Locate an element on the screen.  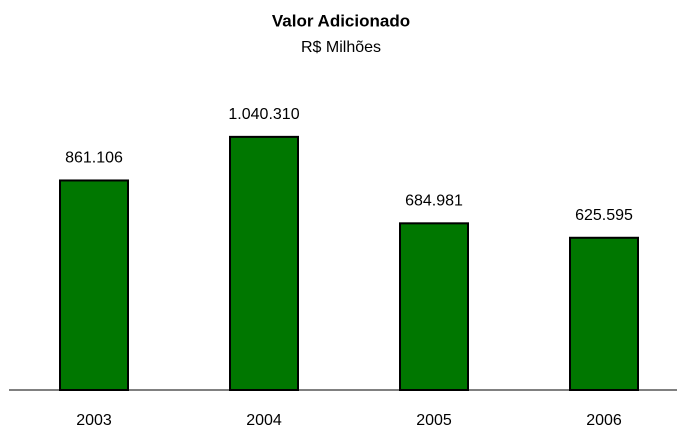
x-tick-label: 2004 is located at coordinates (264, 420).